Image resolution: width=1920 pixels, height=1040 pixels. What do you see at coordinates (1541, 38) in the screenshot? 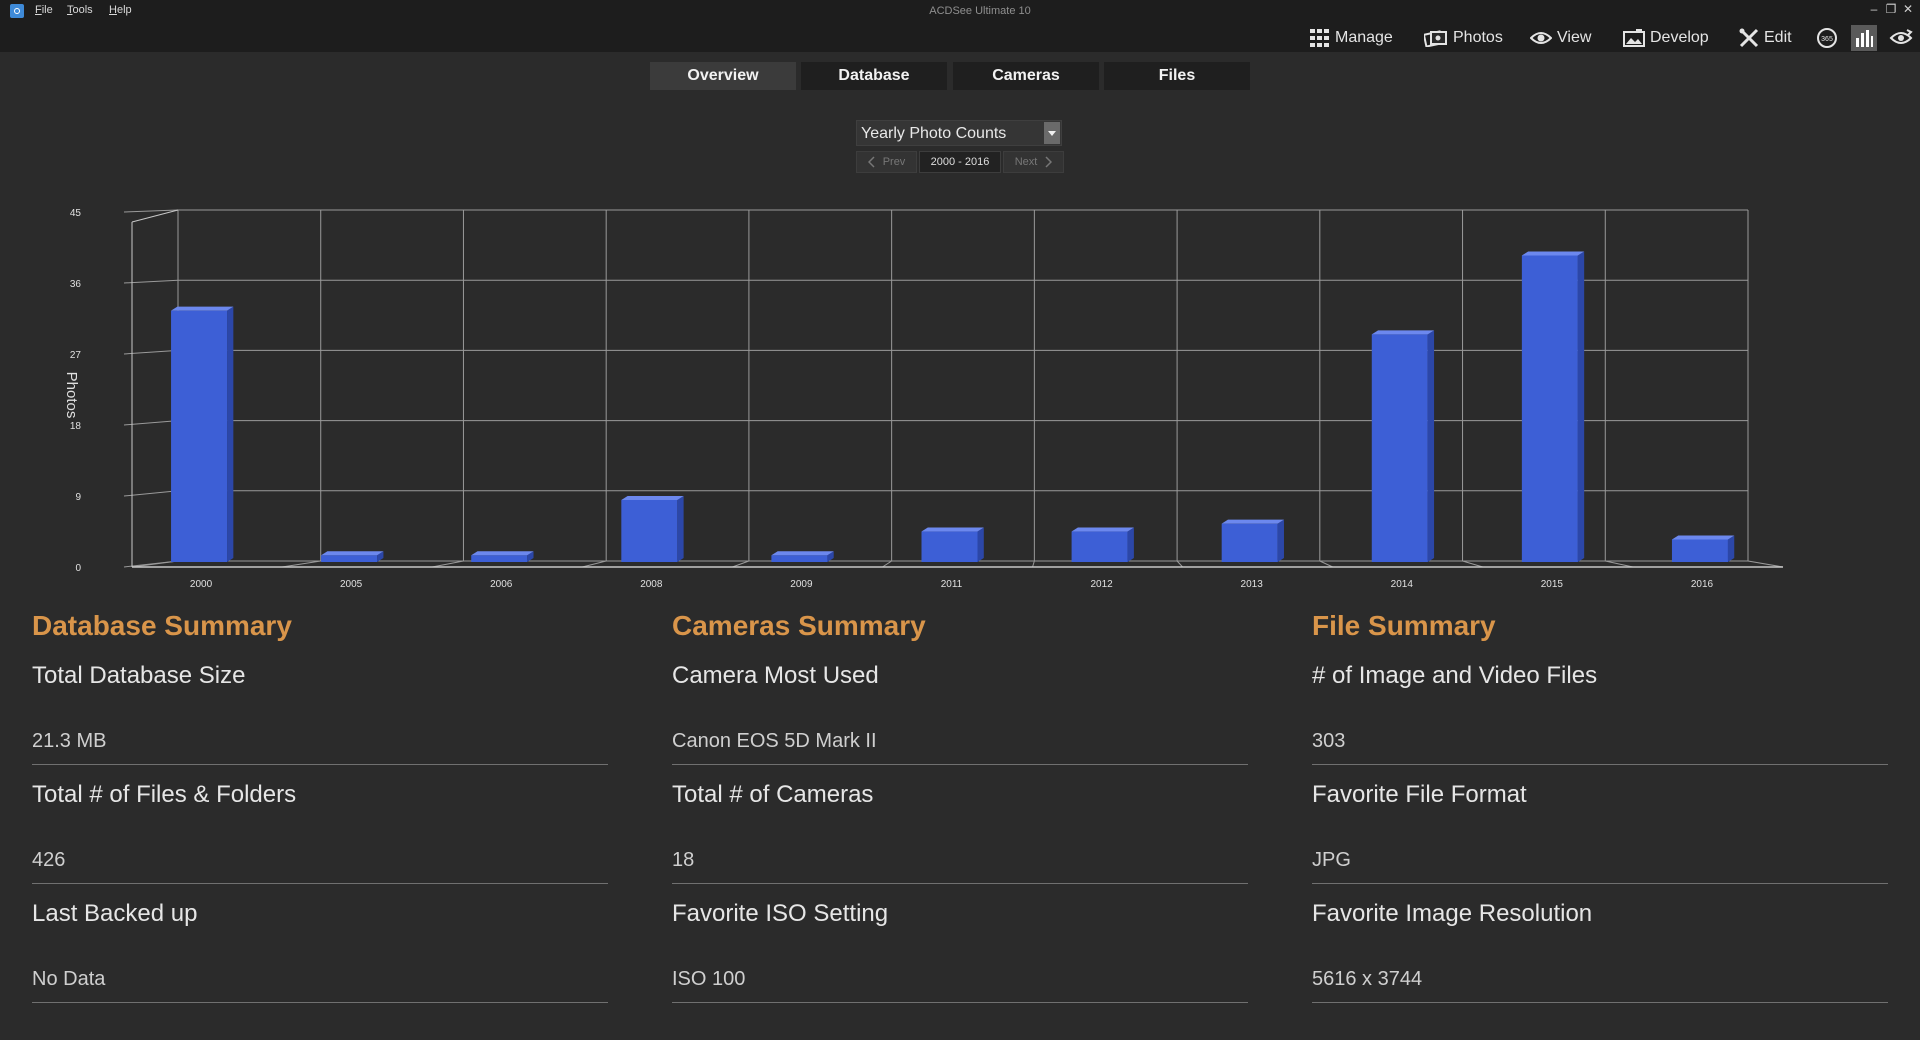
I see `eye-icon` at bounding box center [1541, 38].